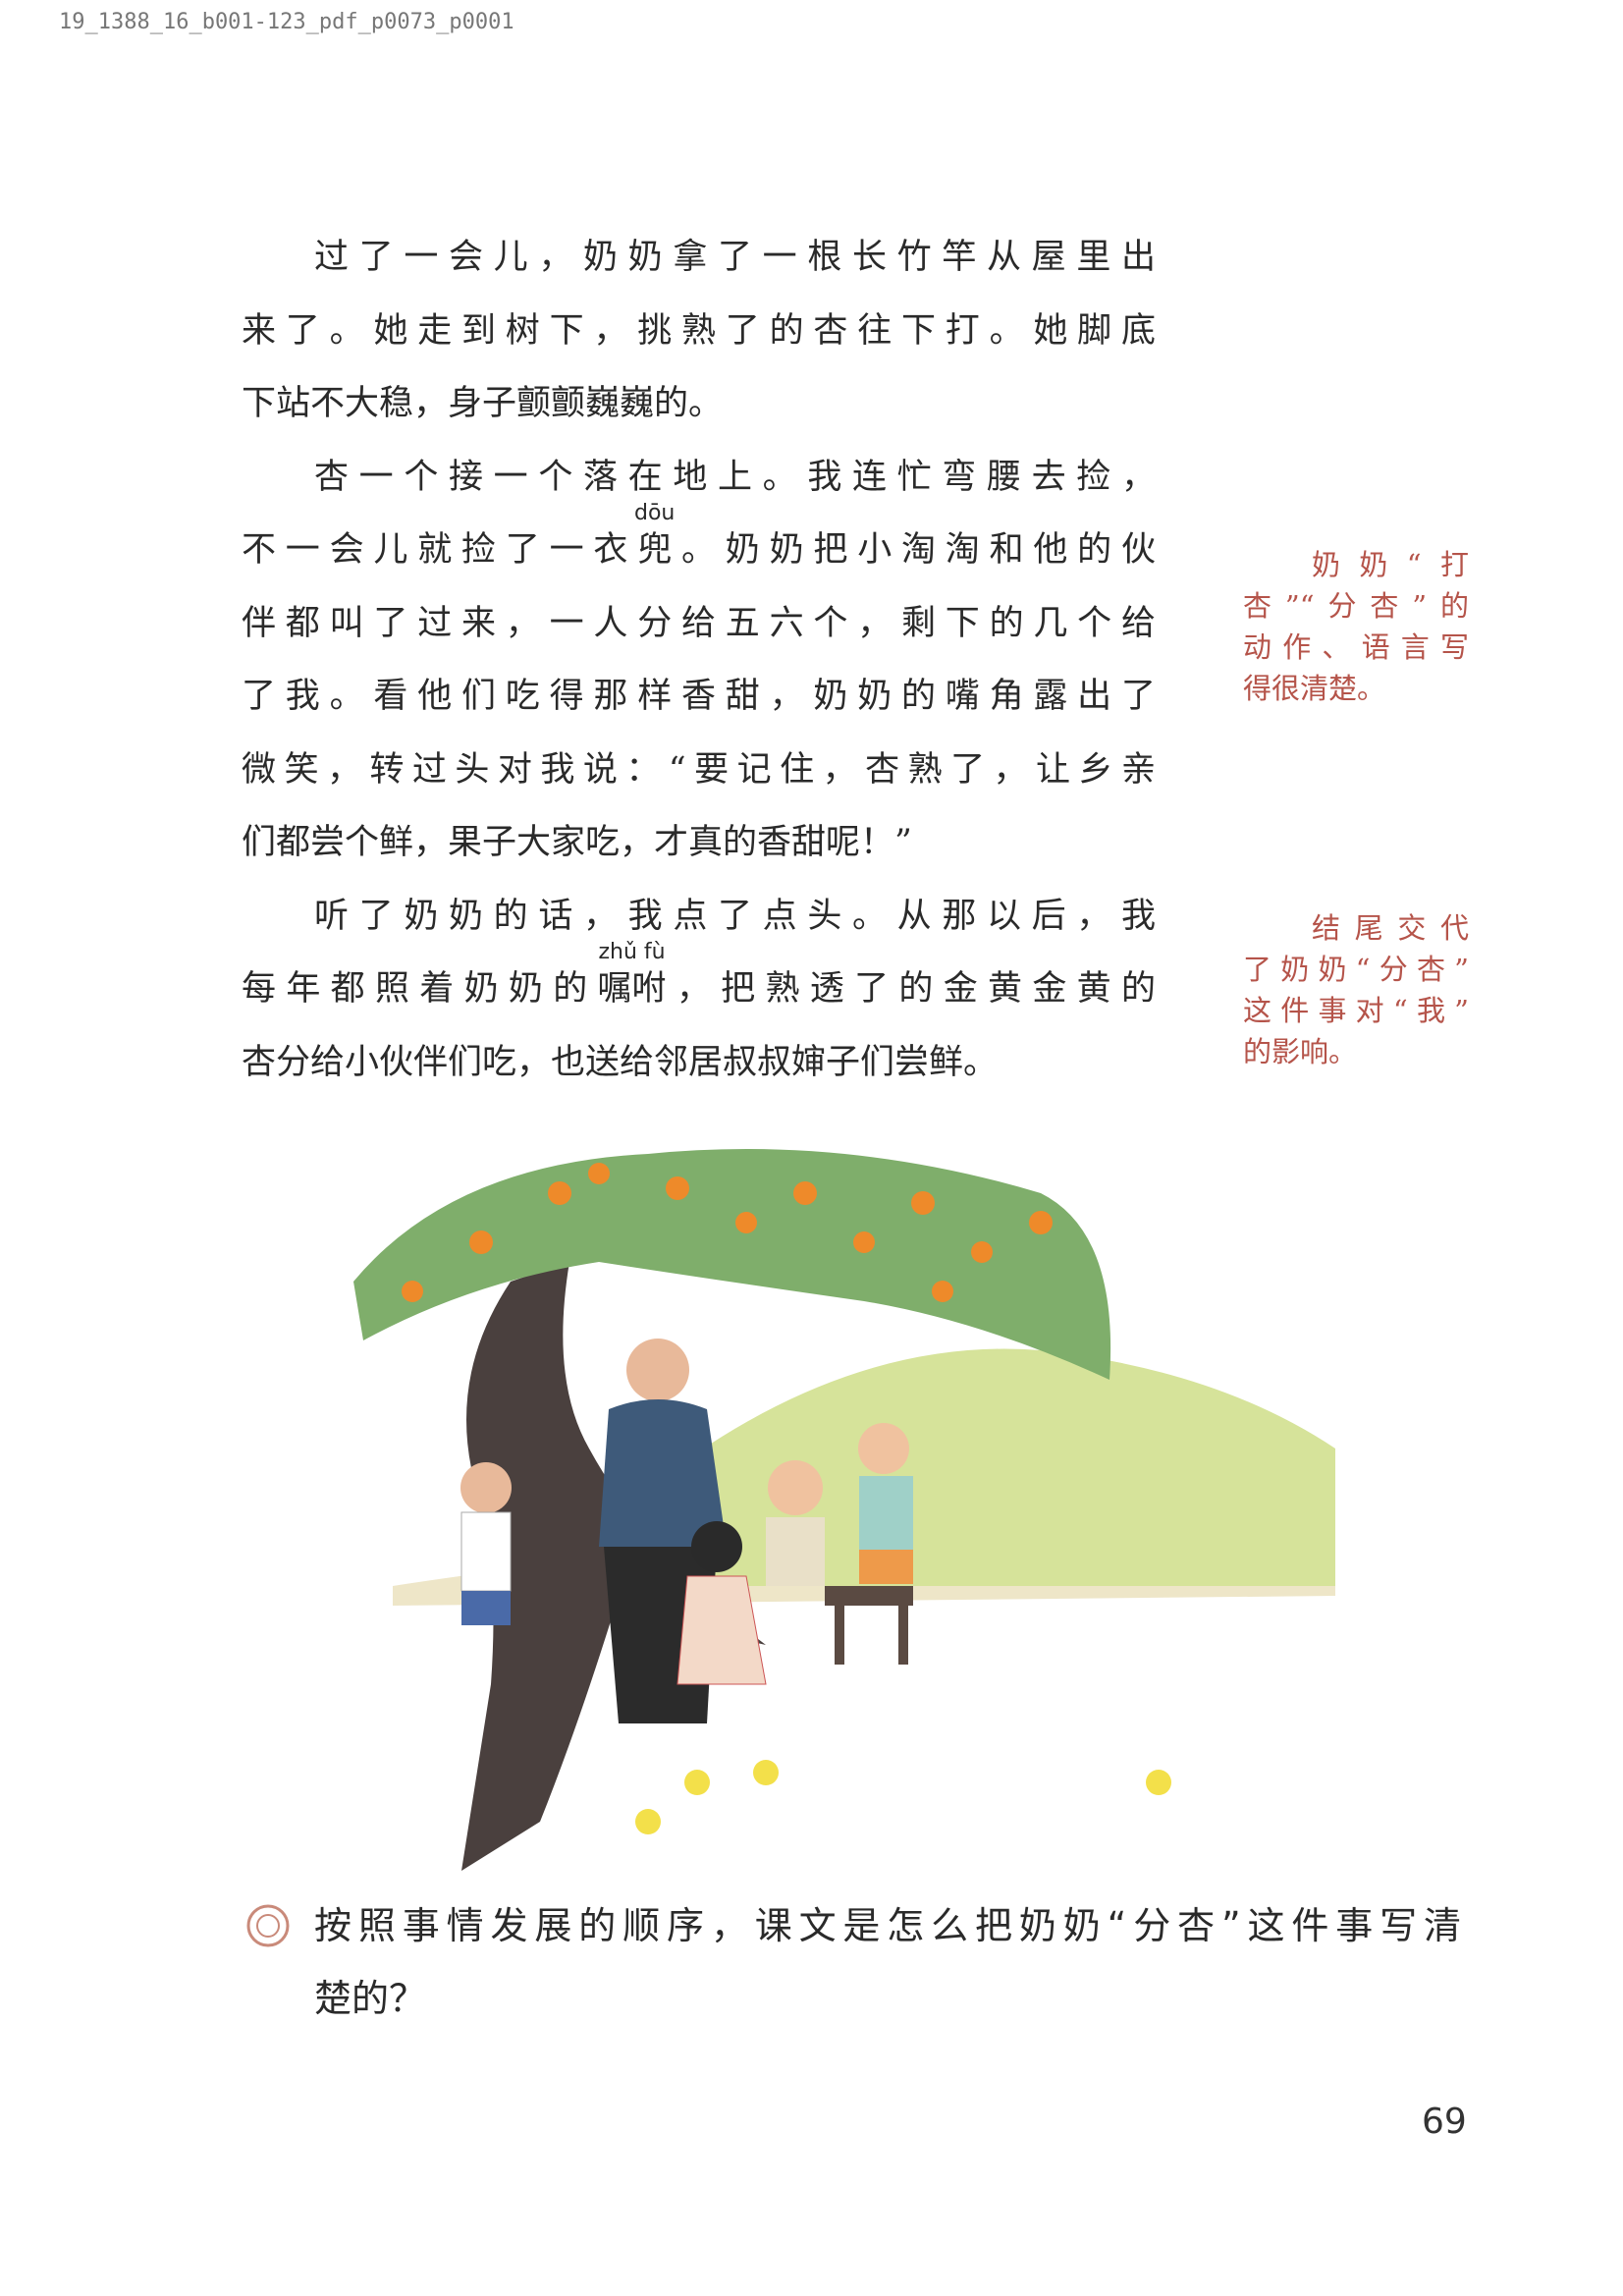 The width and height of the screenshot is (1623, 2296). I want to click on pinyin: dōu, so click(655, 513).